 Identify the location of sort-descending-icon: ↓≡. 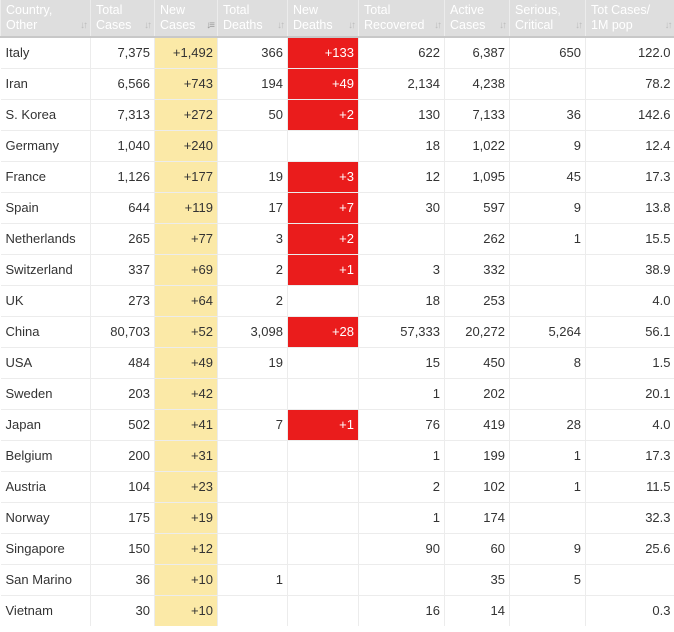
(210, 25).